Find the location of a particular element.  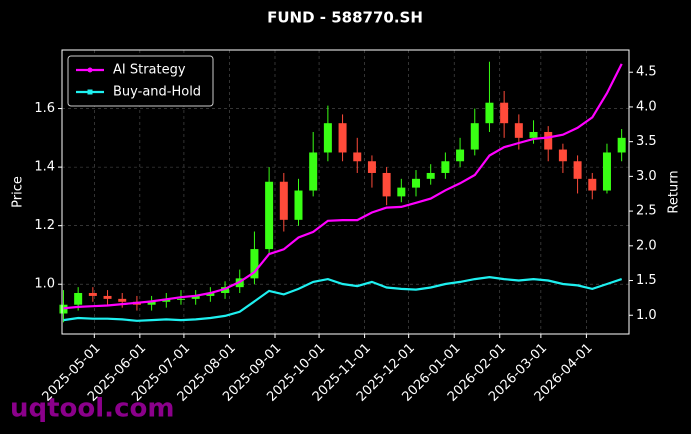

y-tick-label: 1.6 is located at coordinates (44, 108).